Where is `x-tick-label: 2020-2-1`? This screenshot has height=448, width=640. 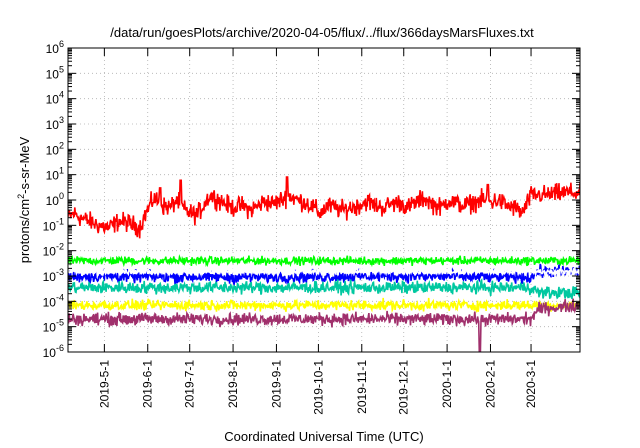 x-tick-label: 2020-2-1 is located at coordinates (490, 384).